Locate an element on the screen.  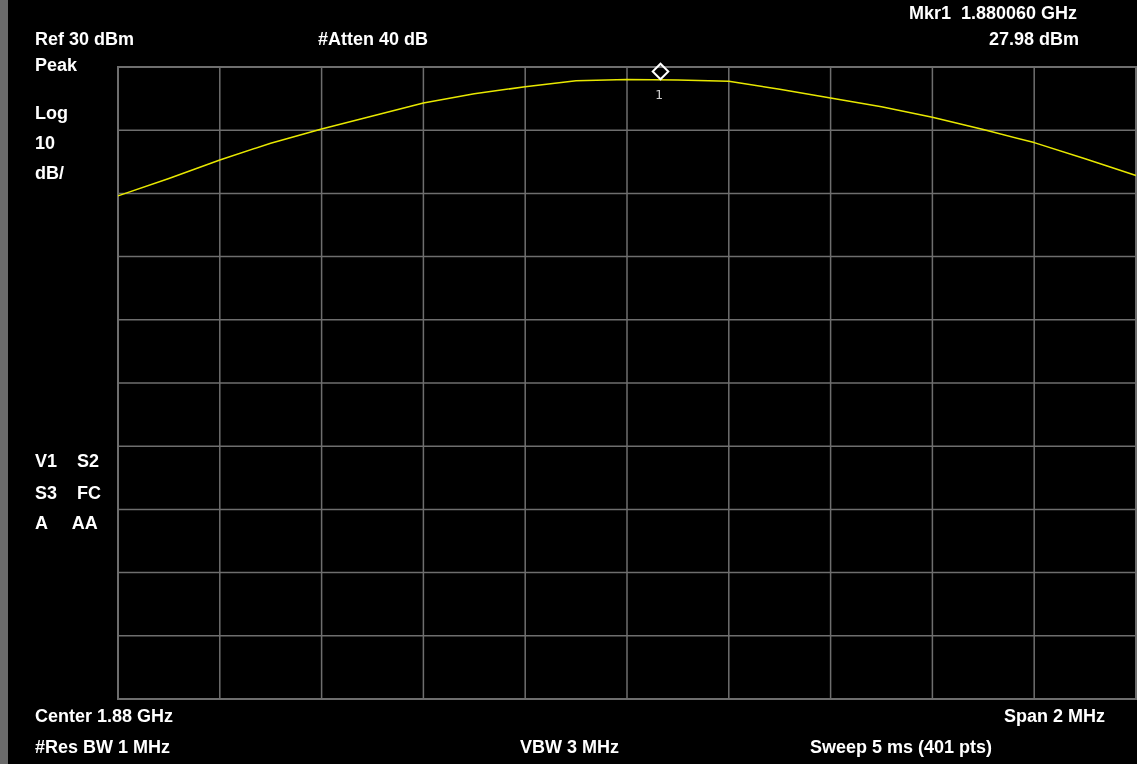
text: #Atten 40 dB is located at coordinates (373, 39).